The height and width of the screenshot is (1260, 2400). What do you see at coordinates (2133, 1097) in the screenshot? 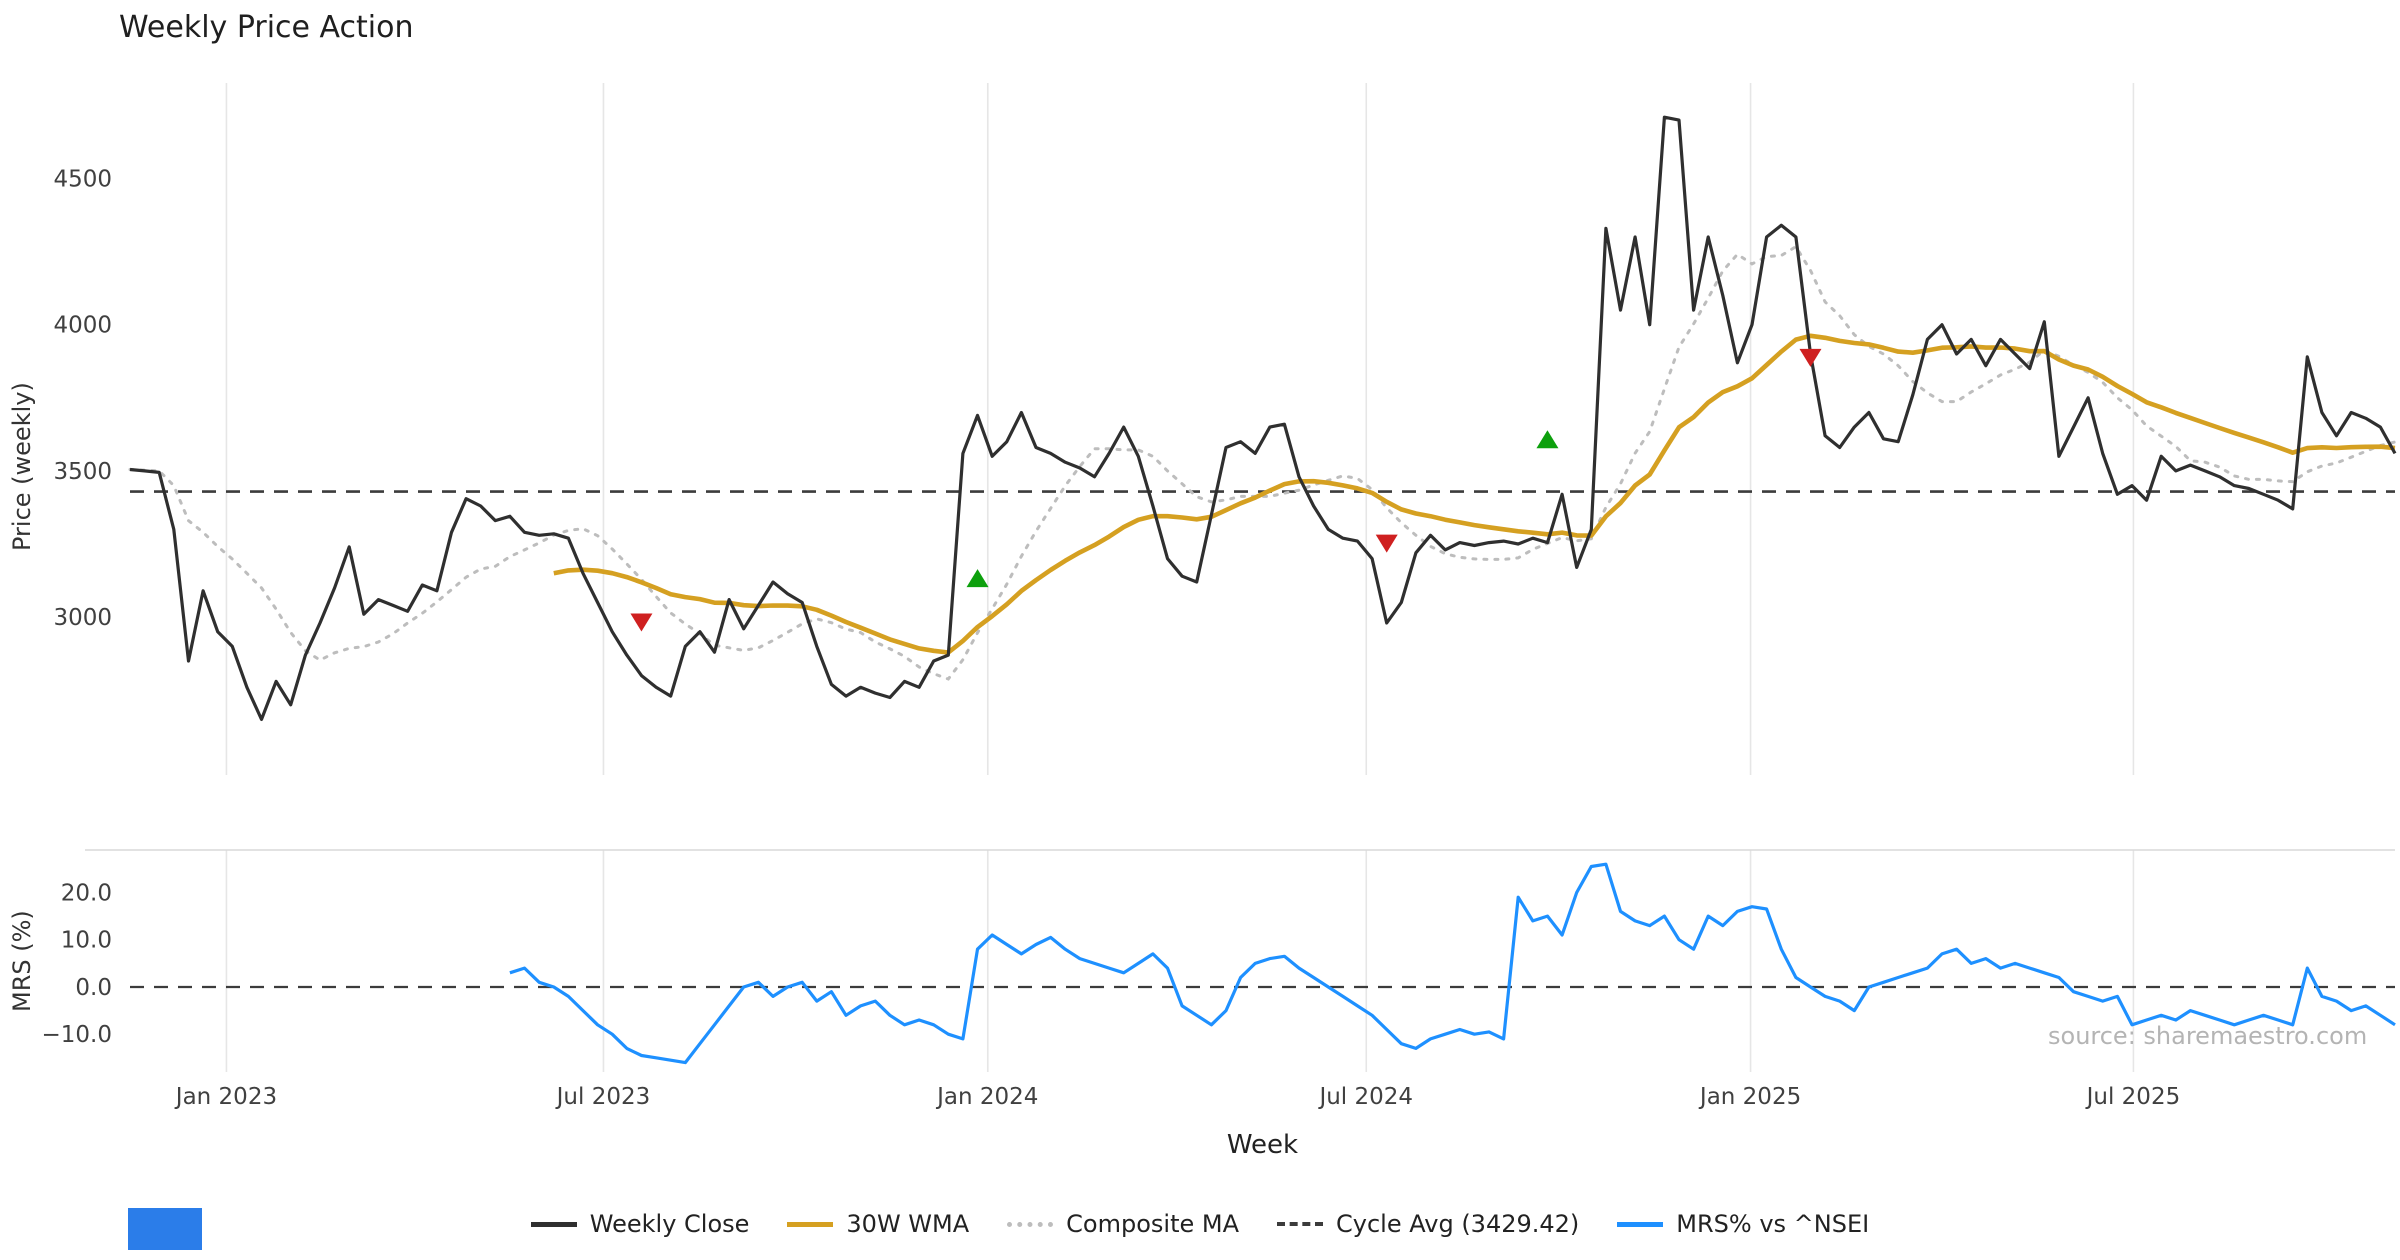
I see `x-tick-label: Jul 2025` at bounding box center [2133, 1097].